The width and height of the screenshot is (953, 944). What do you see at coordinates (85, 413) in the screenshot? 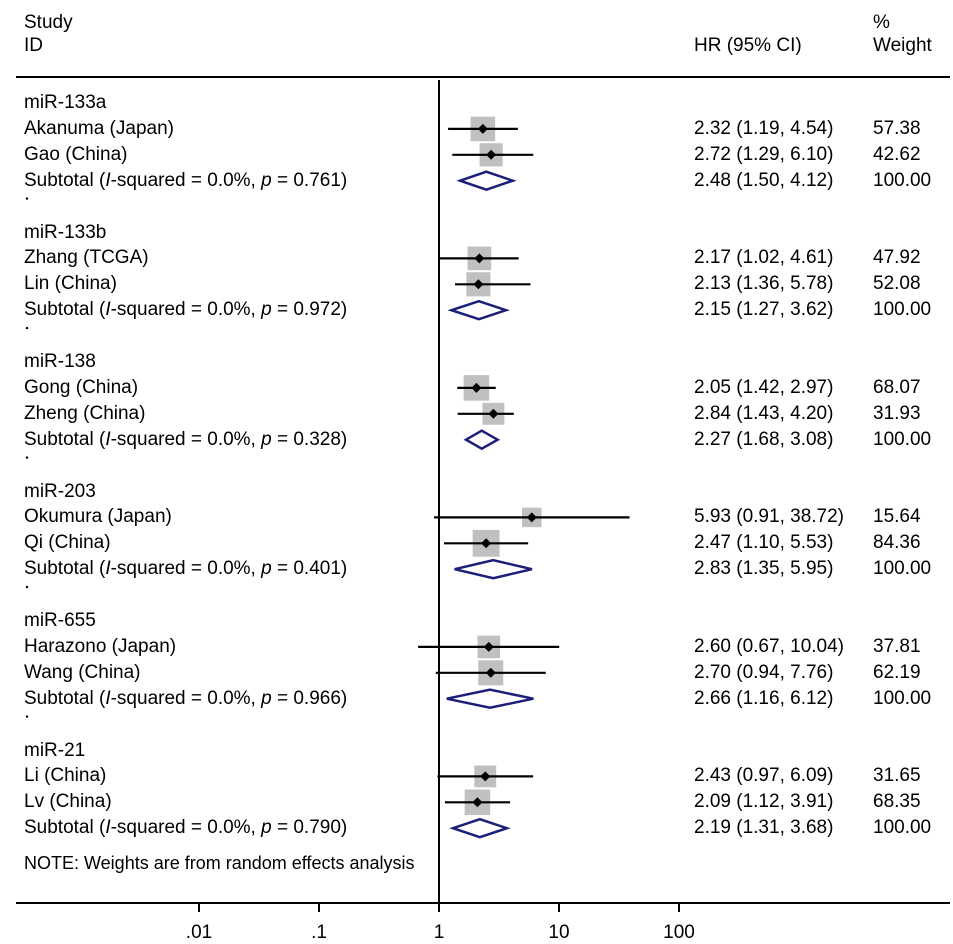
I see `study-label: Zheng (China)` at bounding box center [85, 413].